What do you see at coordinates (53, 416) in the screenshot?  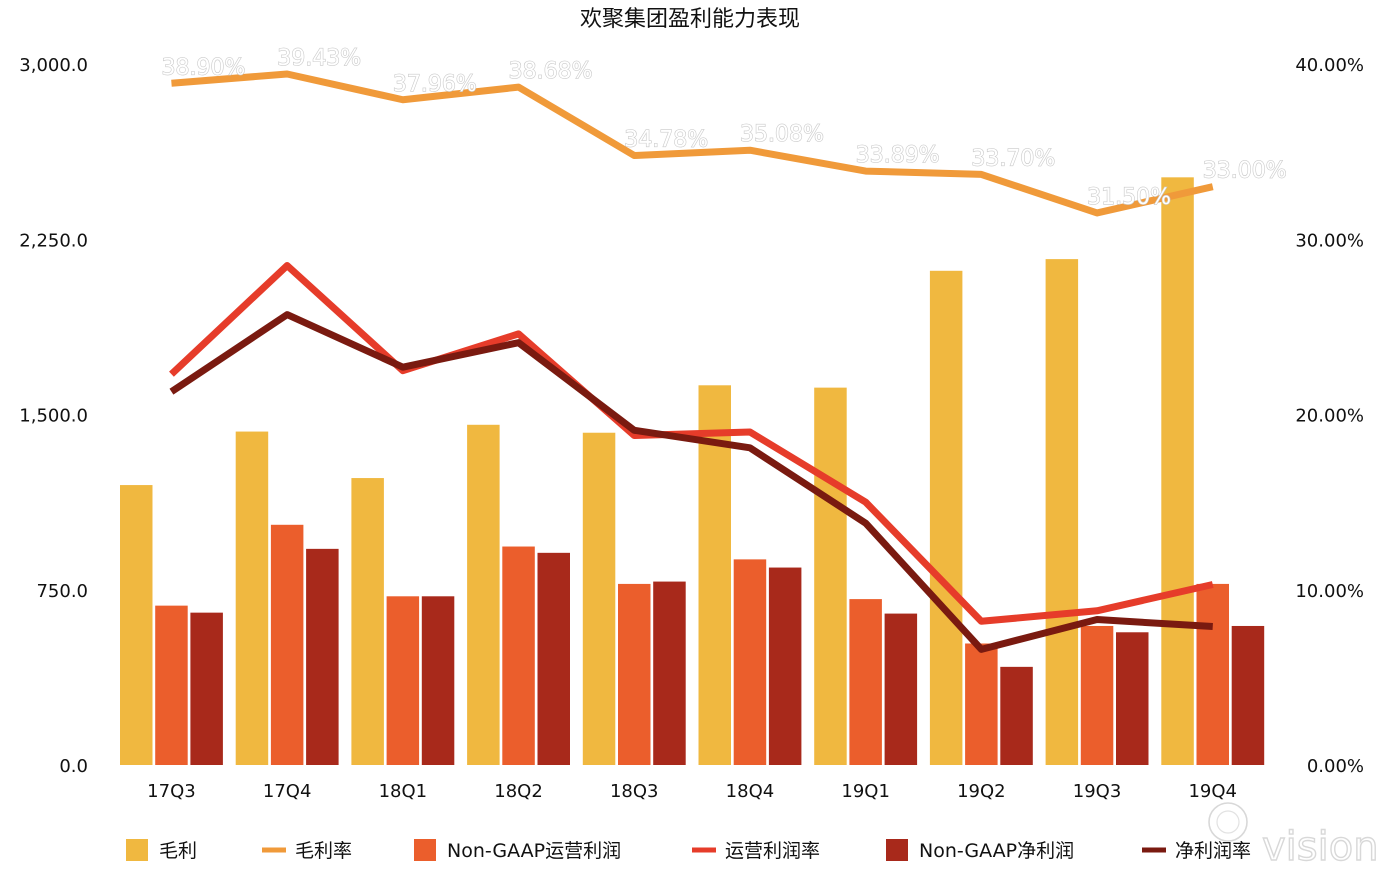 I see `y-left-tick-label: 1,500.0` at bounding box center [53, 416].